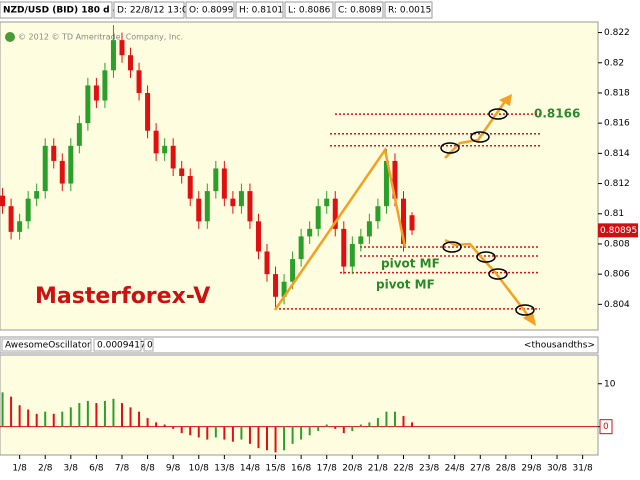  Describe the element at coordinates (48, 346) in the screenshot. I see `header-field: AwesomeOscillator` at that location.